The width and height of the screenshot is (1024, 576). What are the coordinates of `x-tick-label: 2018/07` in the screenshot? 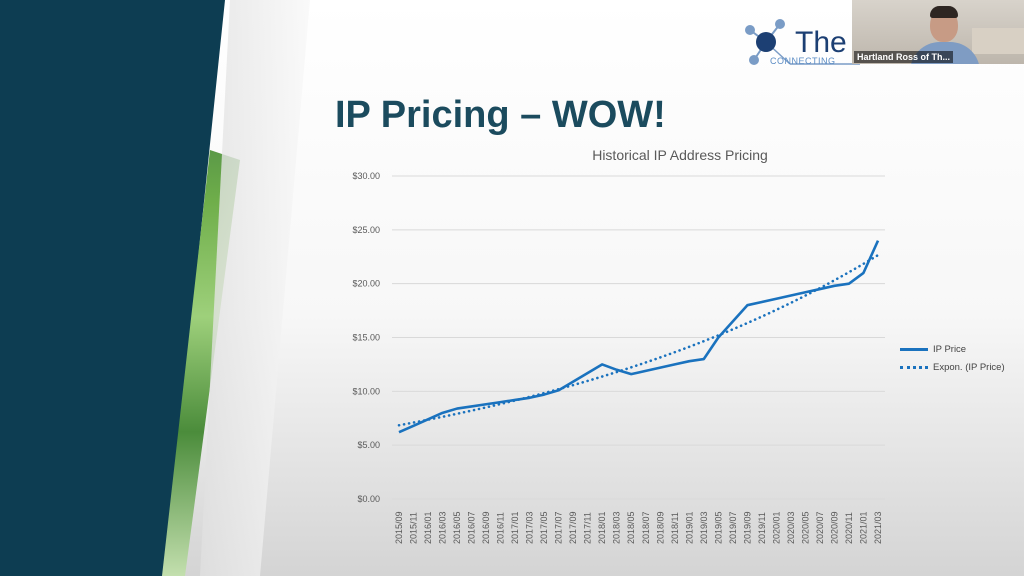 It's located at (646, 527).